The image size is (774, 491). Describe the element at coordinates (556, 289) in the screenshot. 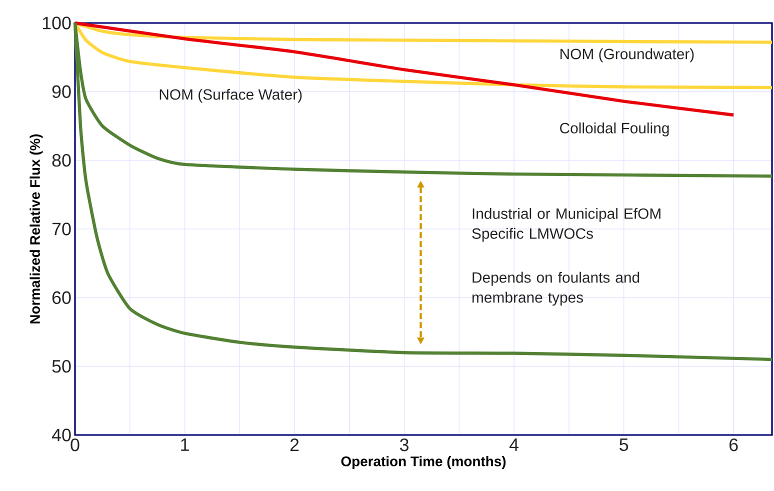

I see `annotation: Depends on foulants and membrane types` at that location.